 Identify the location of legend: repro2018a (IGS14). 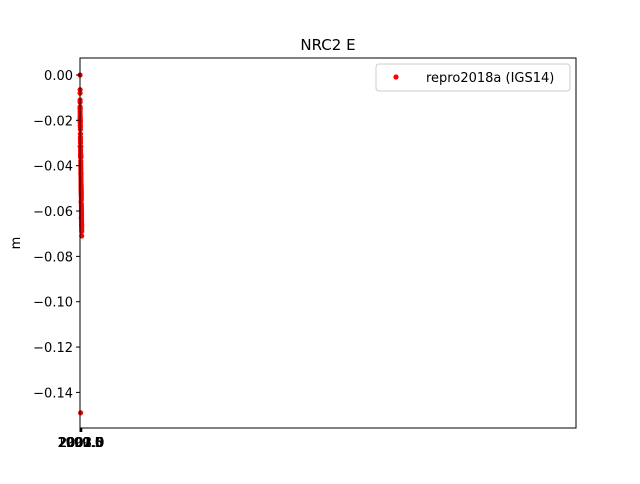
(473, 77).